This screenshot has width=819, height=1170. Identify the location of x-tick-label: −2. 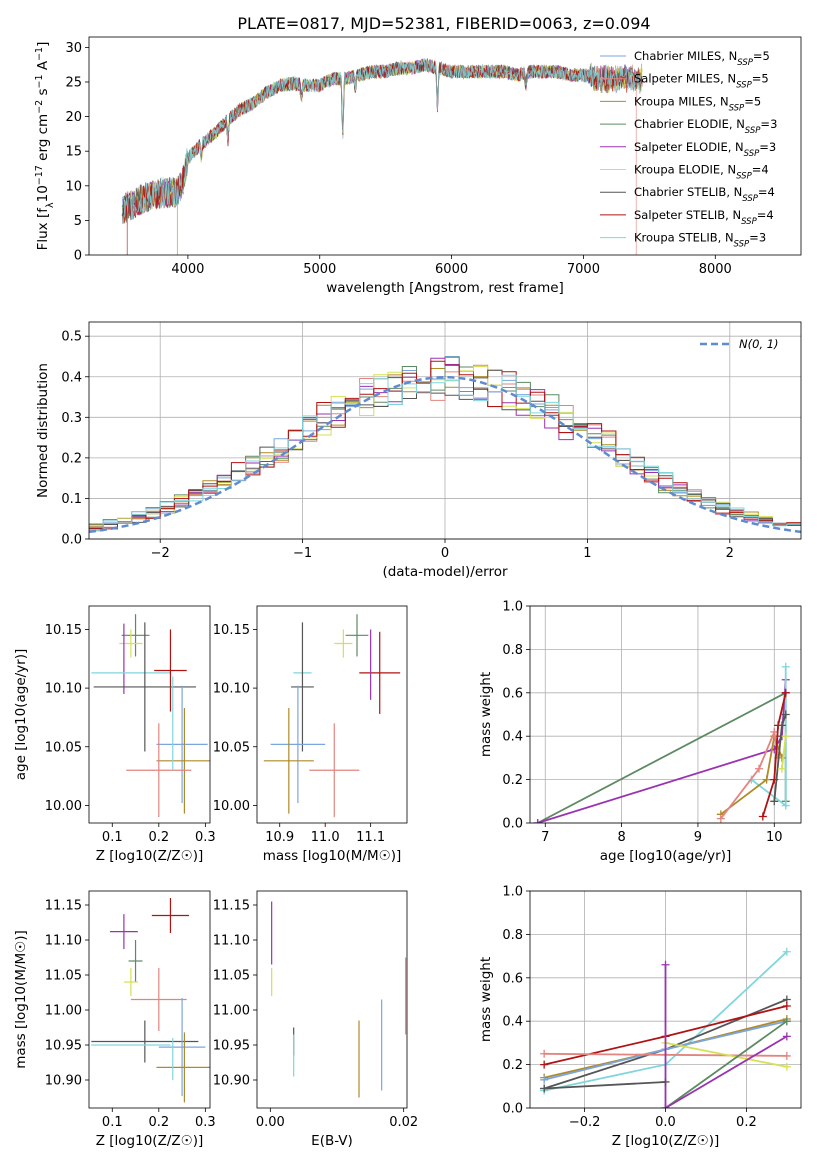
(160, 553).